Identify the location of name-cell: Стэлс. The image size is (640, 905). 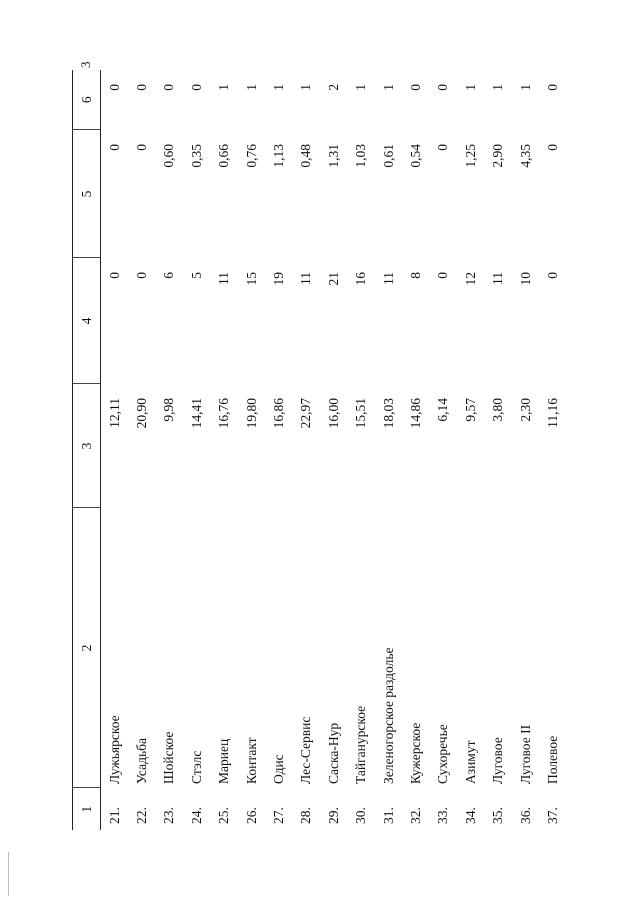
(196, 767).